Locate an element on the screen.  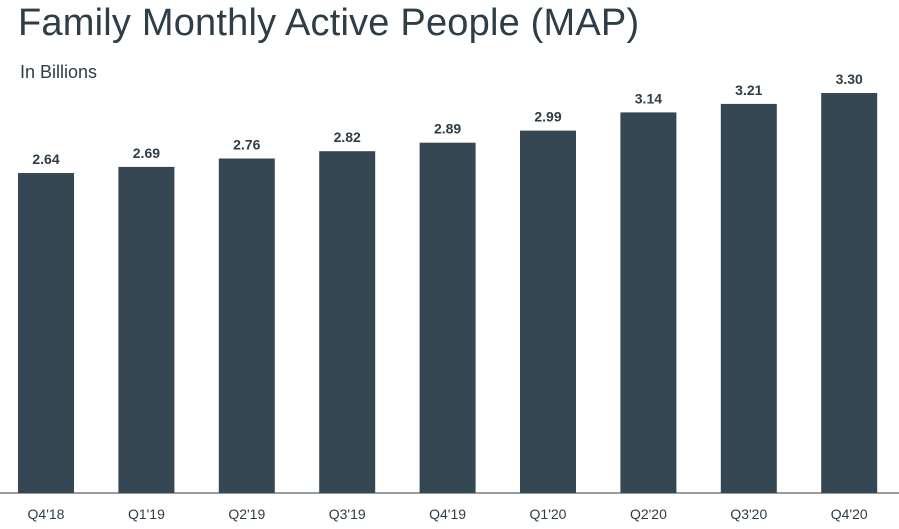
bar-Q2'20 is located at coordinates (648, 303).